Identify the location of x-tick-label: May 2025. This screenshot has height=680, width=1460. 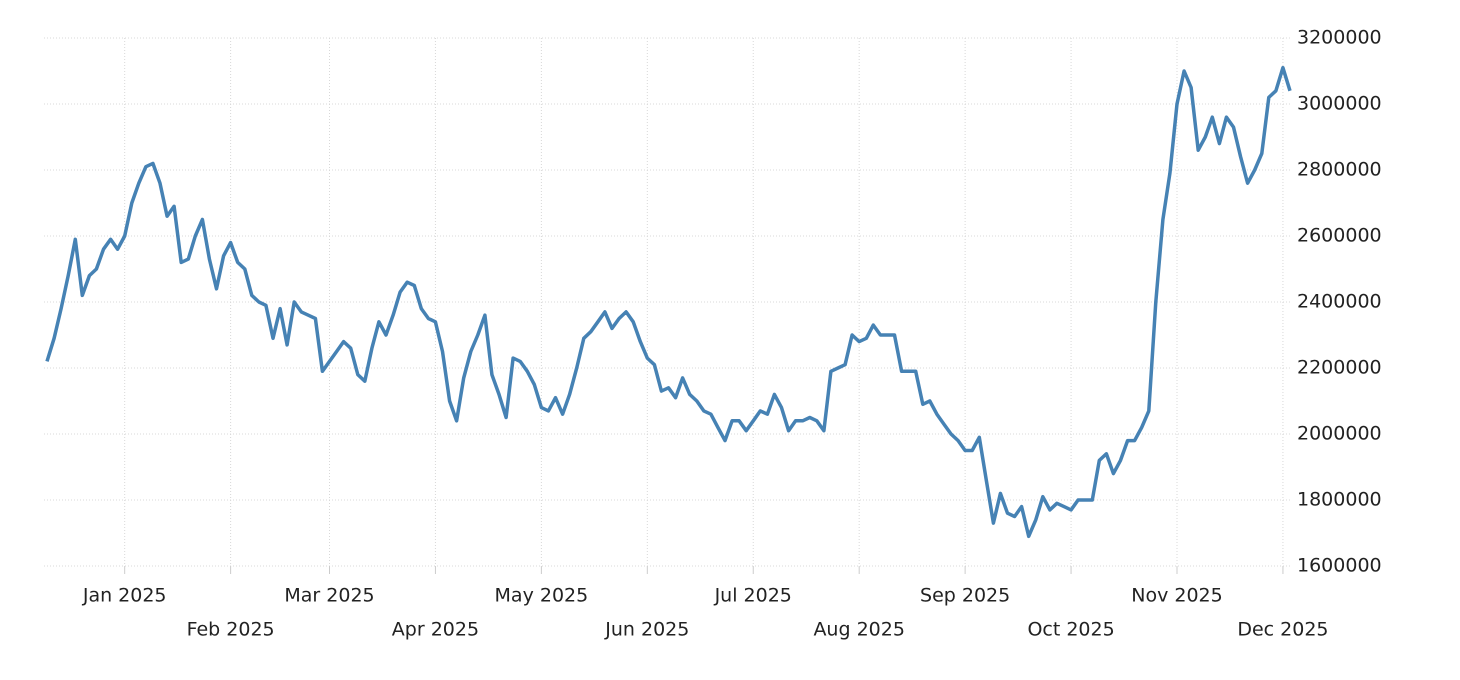
(542, 596).